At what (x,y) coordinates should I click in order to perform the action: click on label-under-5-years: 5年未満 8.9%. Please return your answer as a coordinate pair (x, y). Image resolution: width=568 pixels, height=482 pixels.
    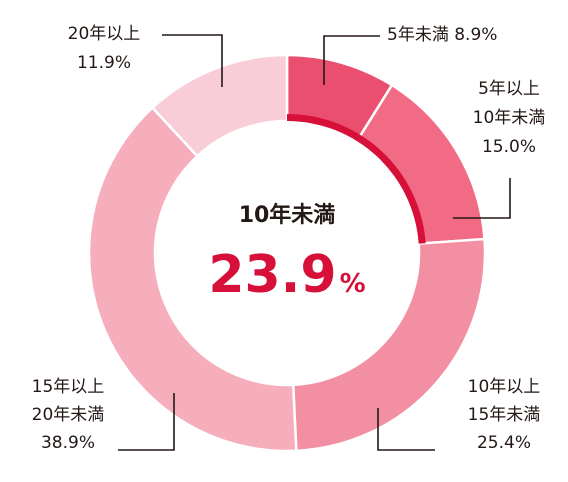
    Looking at the image, I should click on (442, 35).